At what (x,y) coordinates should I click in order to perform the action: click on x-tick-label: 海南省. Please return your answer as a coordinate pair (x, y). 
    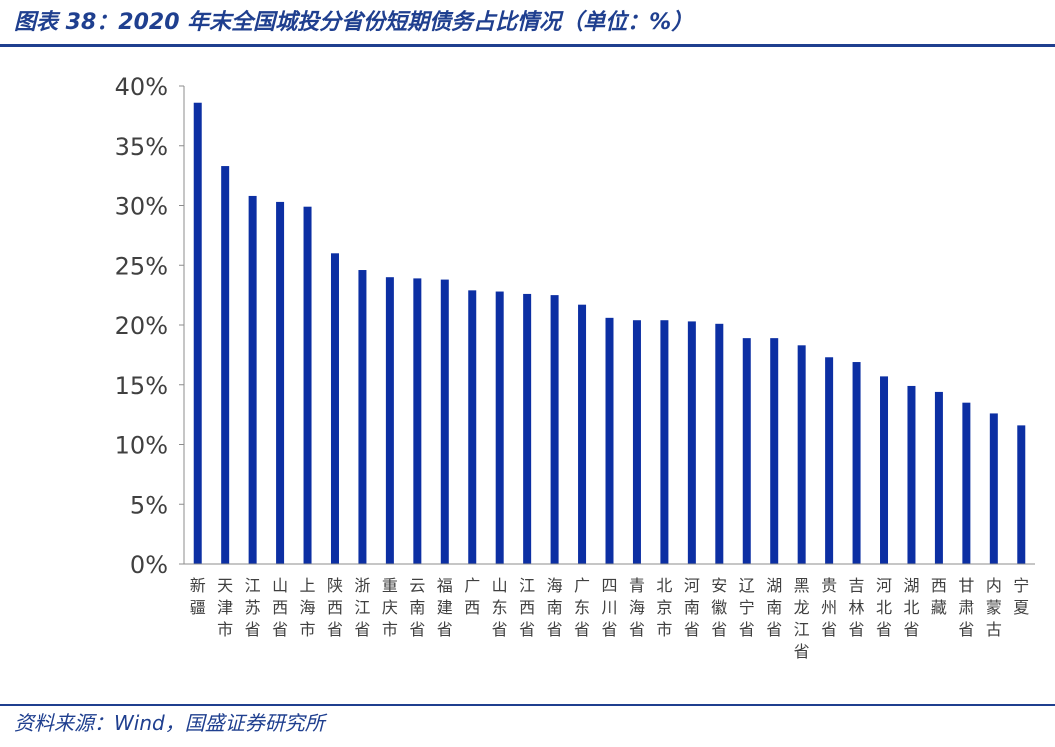
    Looking at the image, I should click on (555, 607).